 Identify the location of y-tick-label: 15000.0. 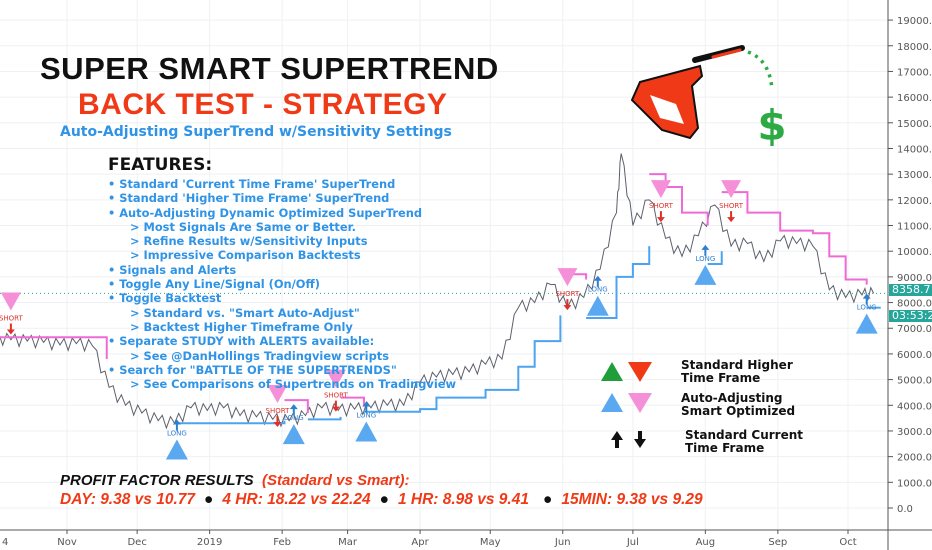
(914, 124).